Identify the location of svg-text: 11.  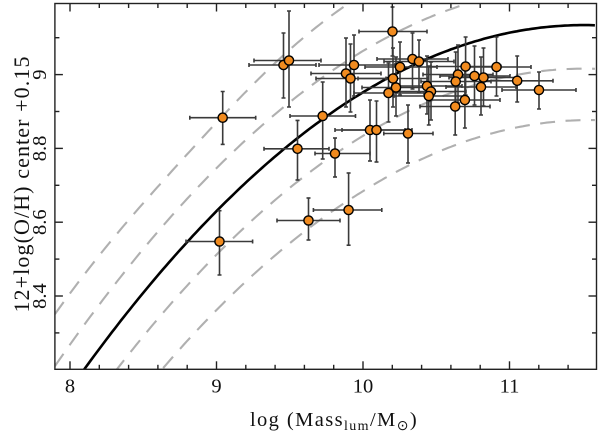
(510, 387).